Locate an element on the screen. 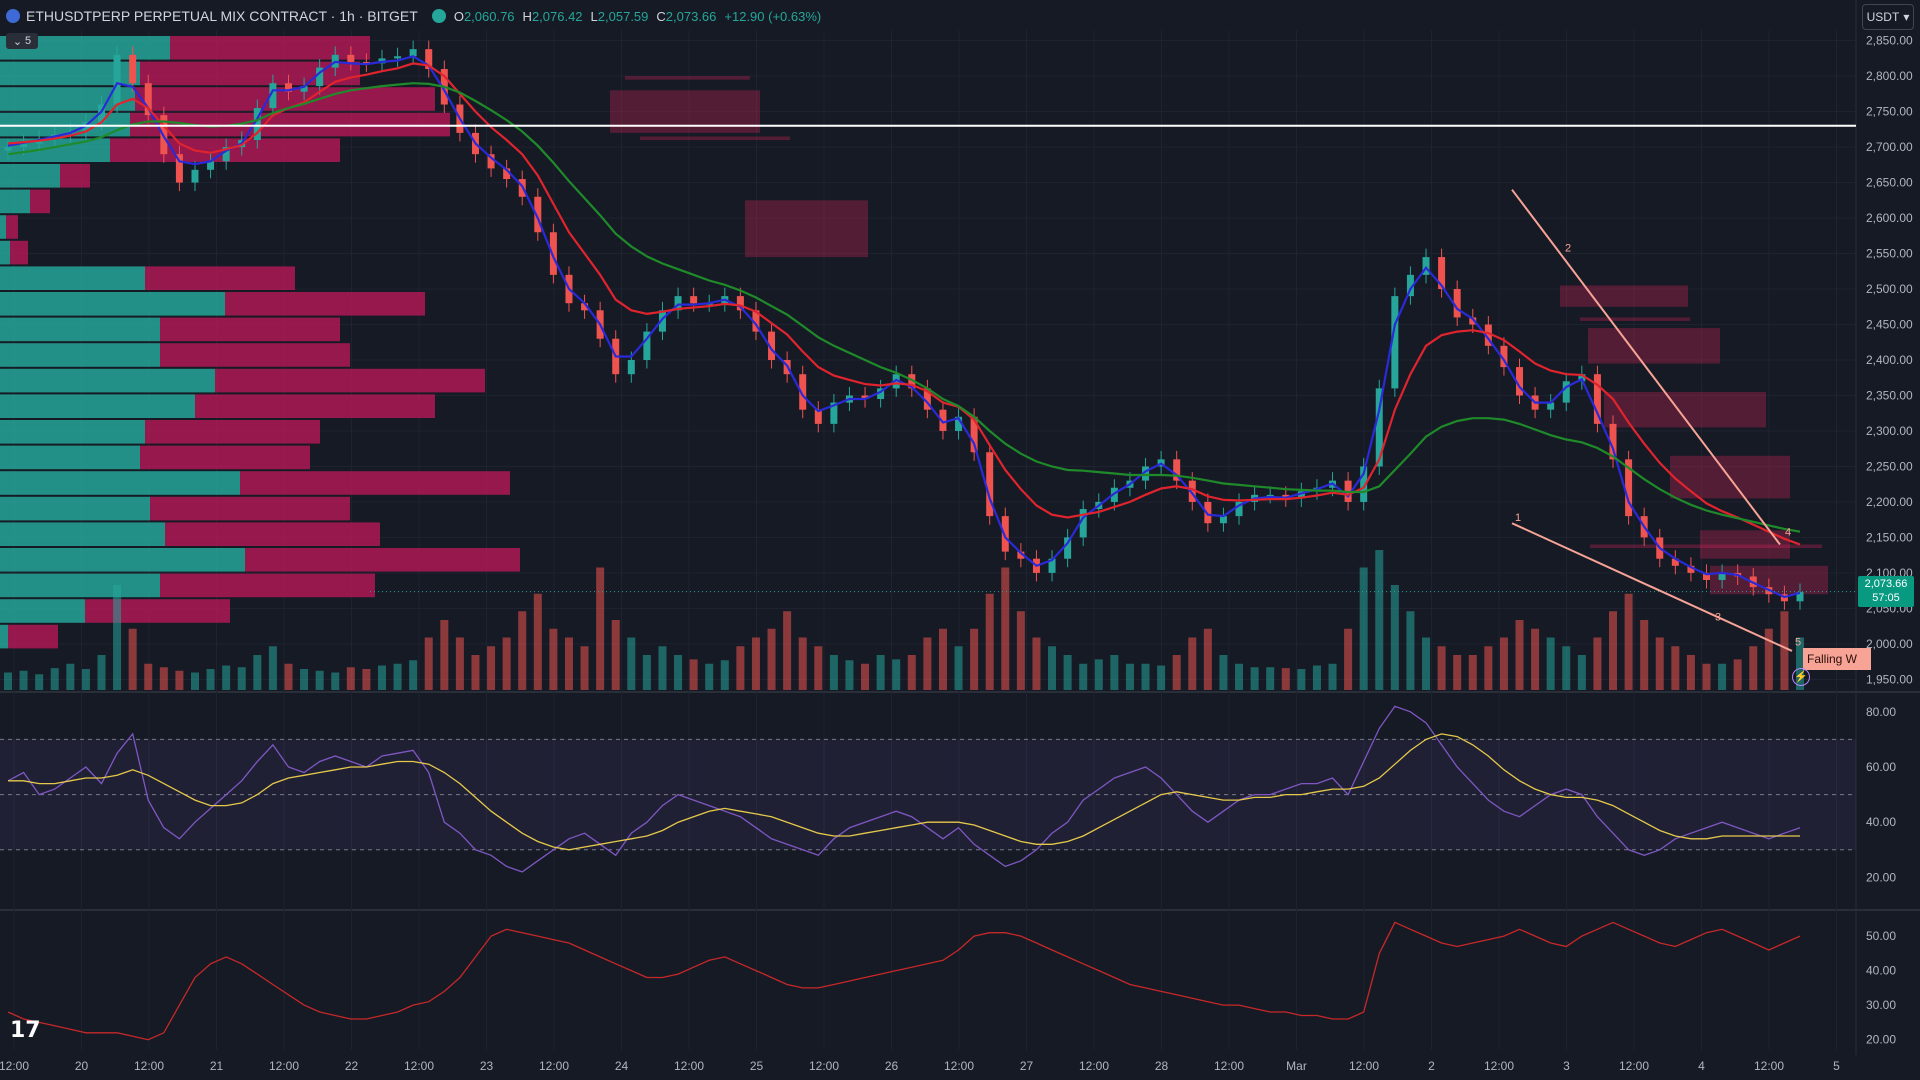 This screenshot has height=1080, width=1920. time-tick-label: 24 is located at coordinates (622, 1066).